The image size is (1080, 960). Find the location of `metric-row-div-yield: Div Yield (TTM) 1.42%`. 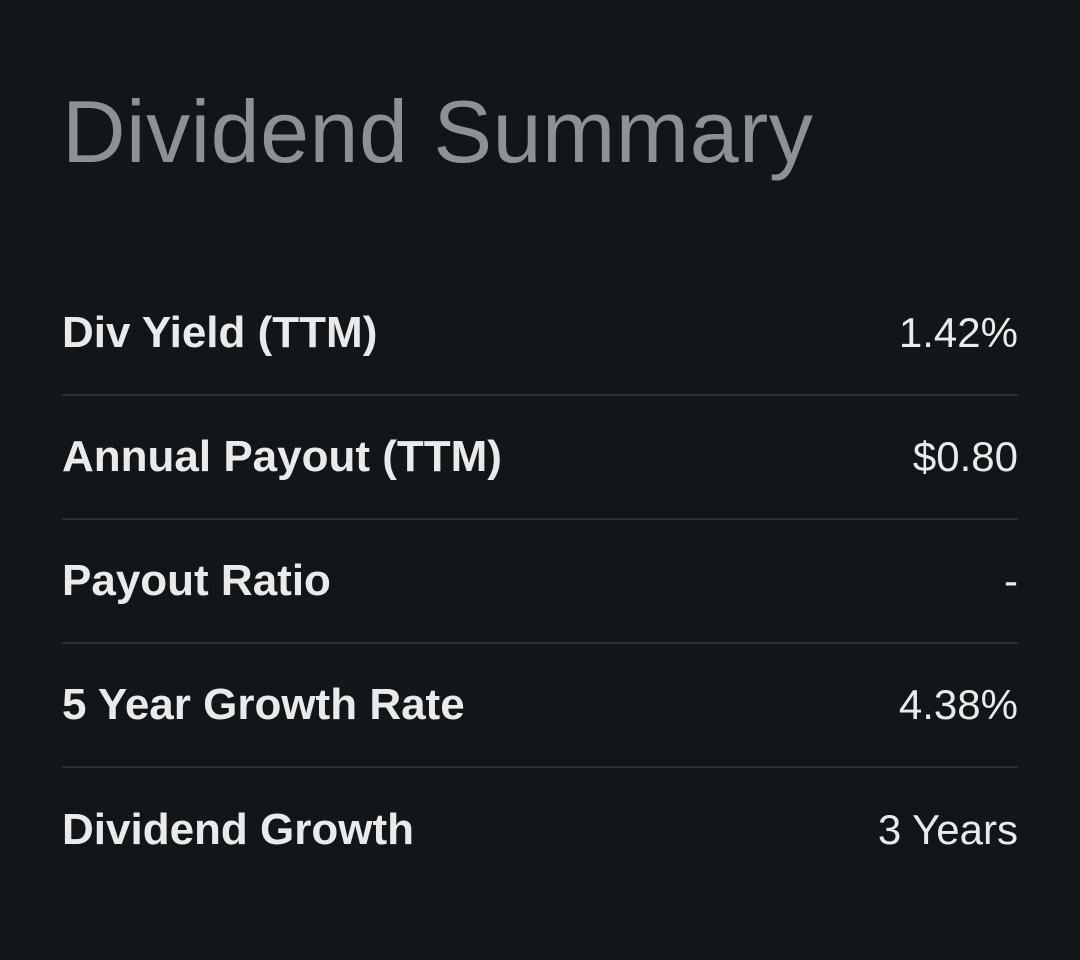

metric-row-div-yield: Div Yield (TTM) 1.42% is located at coordinates (540, 334).